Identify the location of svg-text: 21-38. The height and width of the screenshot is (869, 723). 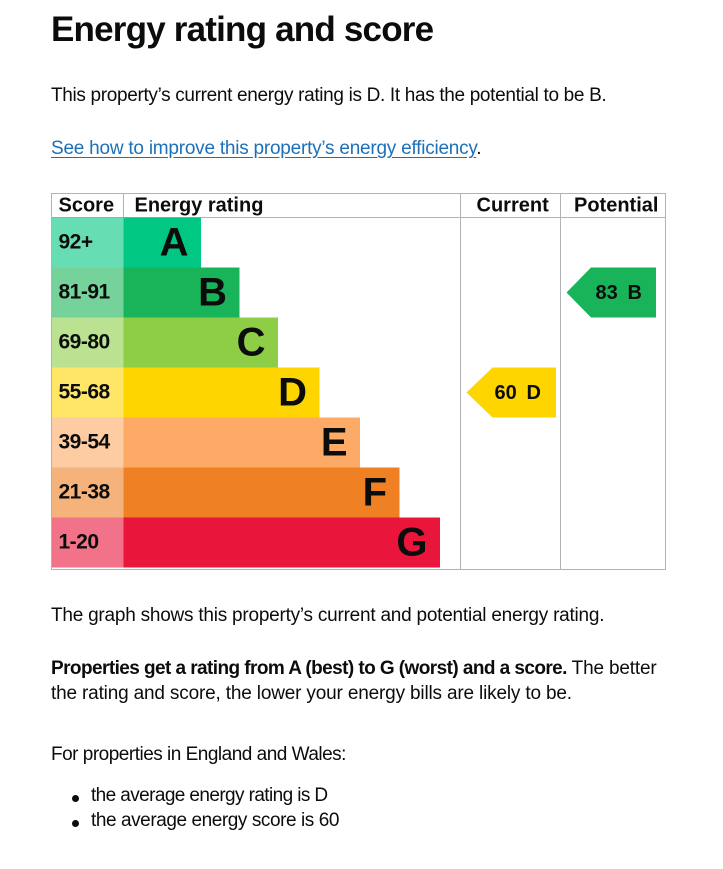
(85, 491).